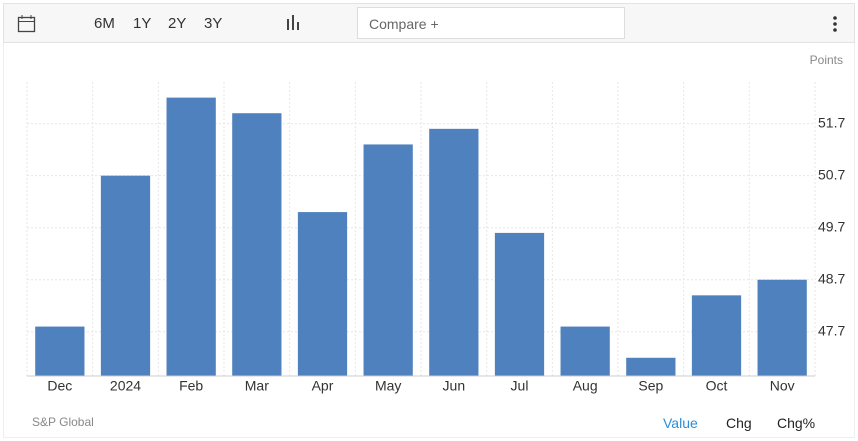 The height and width of the screenshot is (441, 858). I want to click on x-tick-label: 2024, so click(125, 386).